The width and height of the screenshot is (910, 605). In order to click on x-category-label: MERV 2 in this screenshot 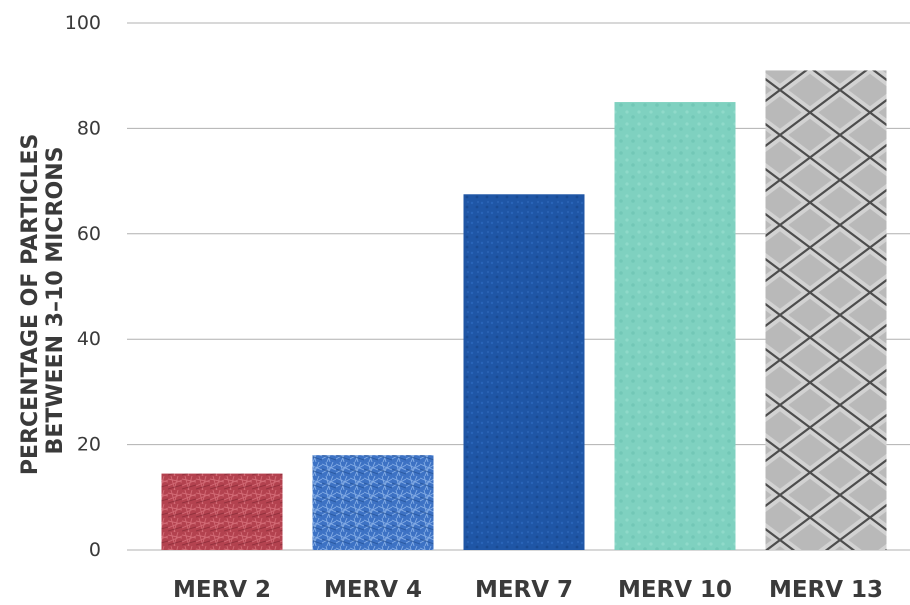, I will do `click(222, 590)`.